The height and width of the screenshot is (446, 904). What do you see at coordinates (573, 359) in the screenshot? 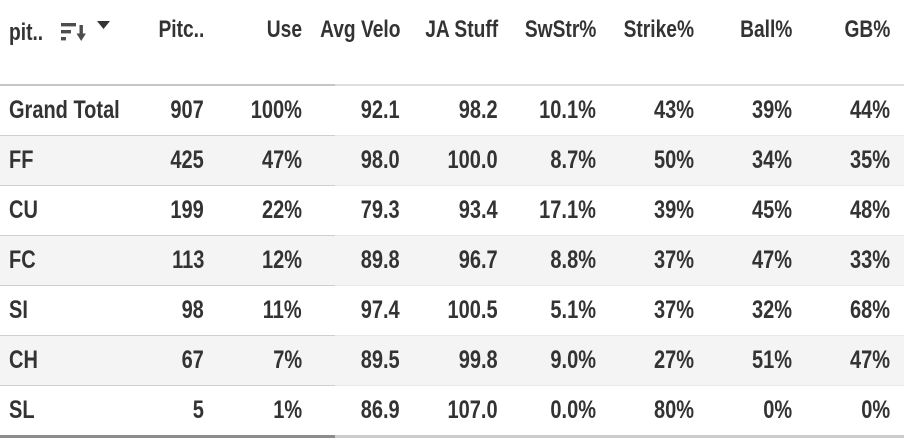
I see `cell-value: 9.0%` at bounding box center [573, 359].